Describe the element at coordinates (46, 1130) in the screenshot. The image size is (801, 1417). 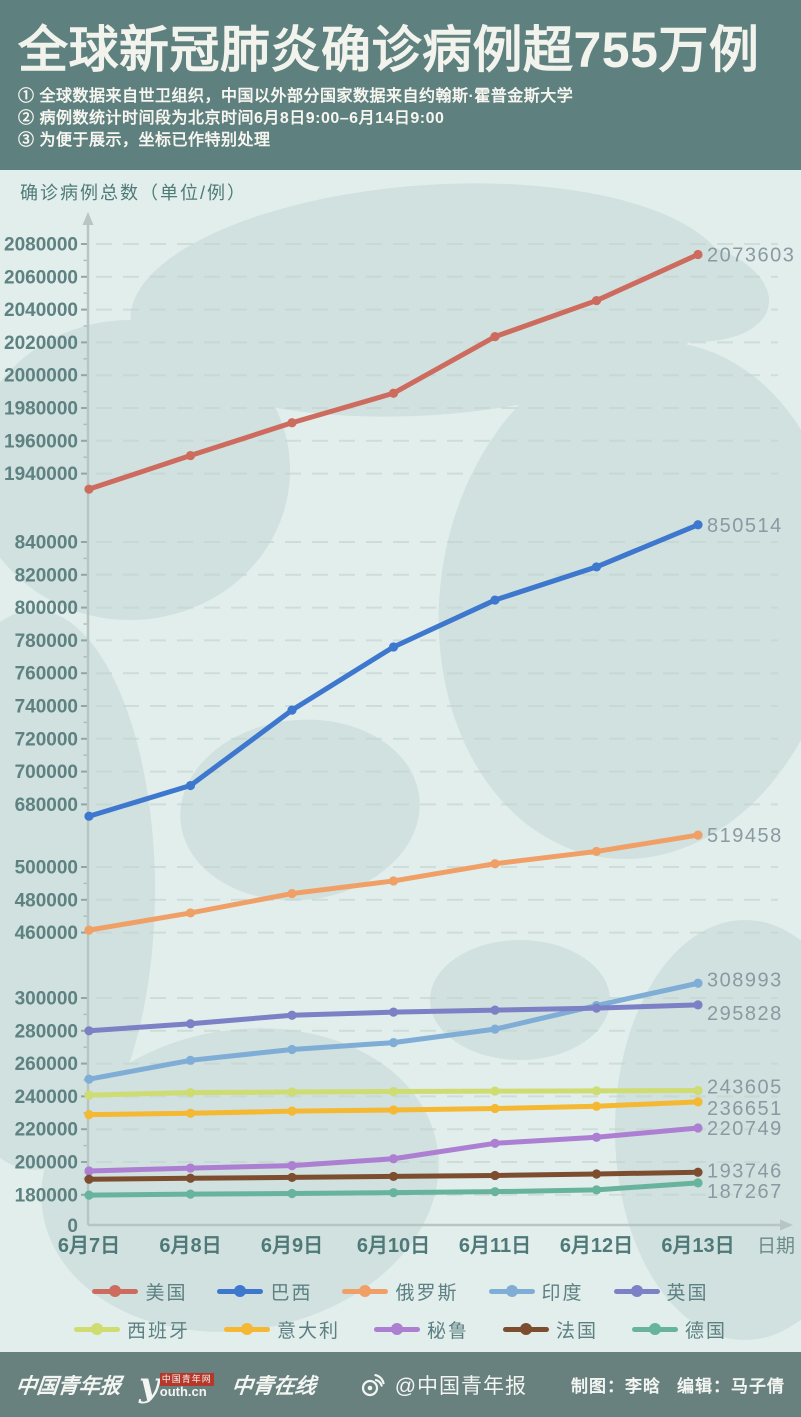
I see `y-tick-label: 220000` at that location.